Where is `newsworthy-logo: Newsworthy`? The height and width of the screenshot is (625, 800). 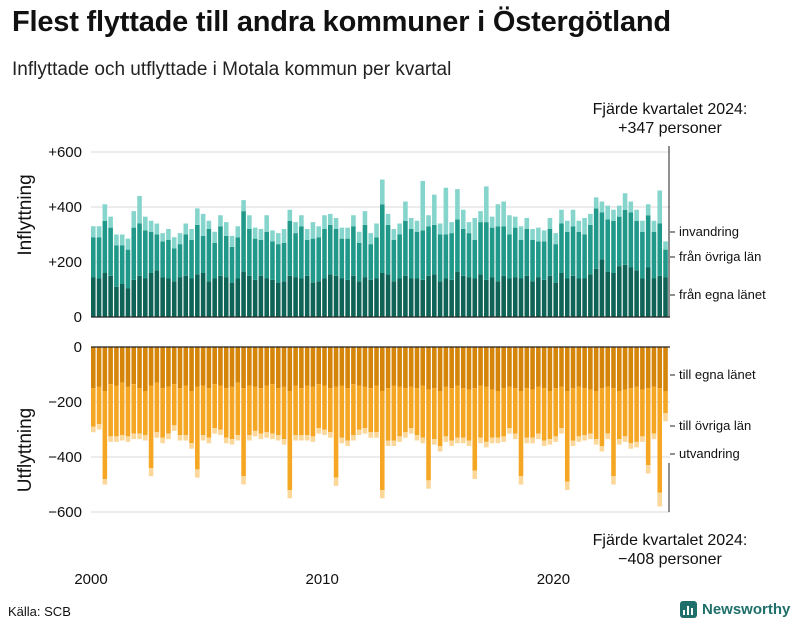
newsworthy-logo: Newsworthy is located at coordinates (735, 609).